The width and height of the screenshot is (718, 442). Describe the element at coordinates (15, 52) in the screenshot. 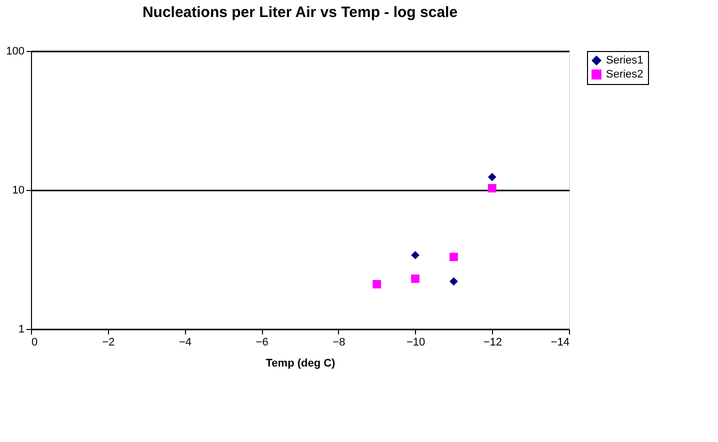

I see `y-tick-label: 100` at that location.